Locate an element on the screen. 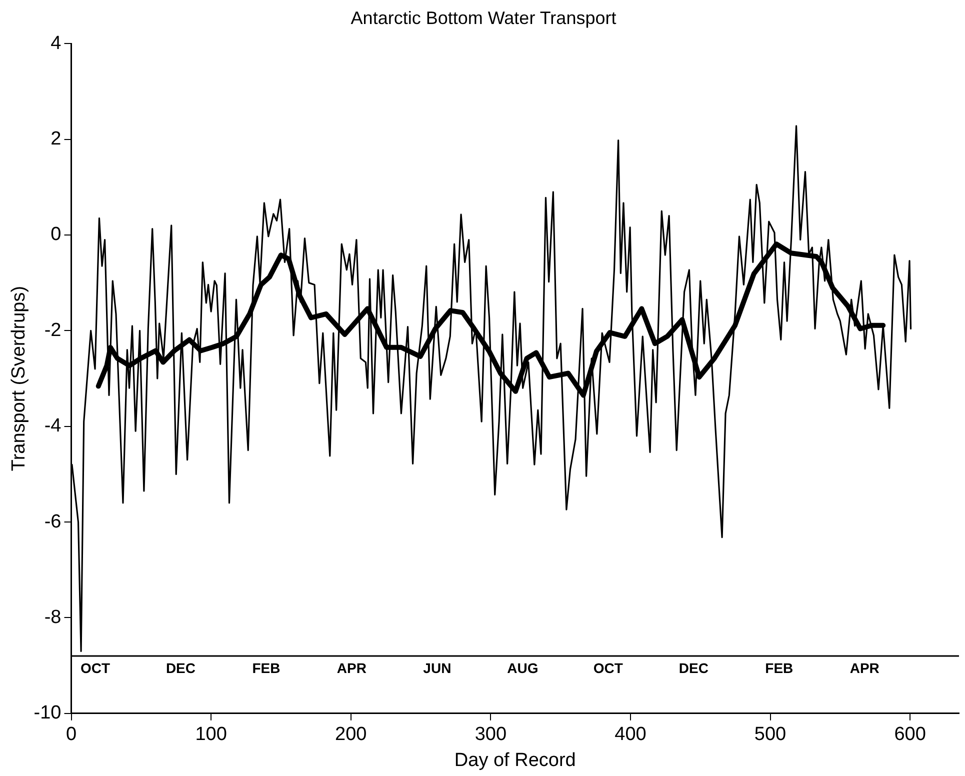 The width and height of the screenshot is (965, 776). x-tick-label: 200 is located at coordinates (351, 735).